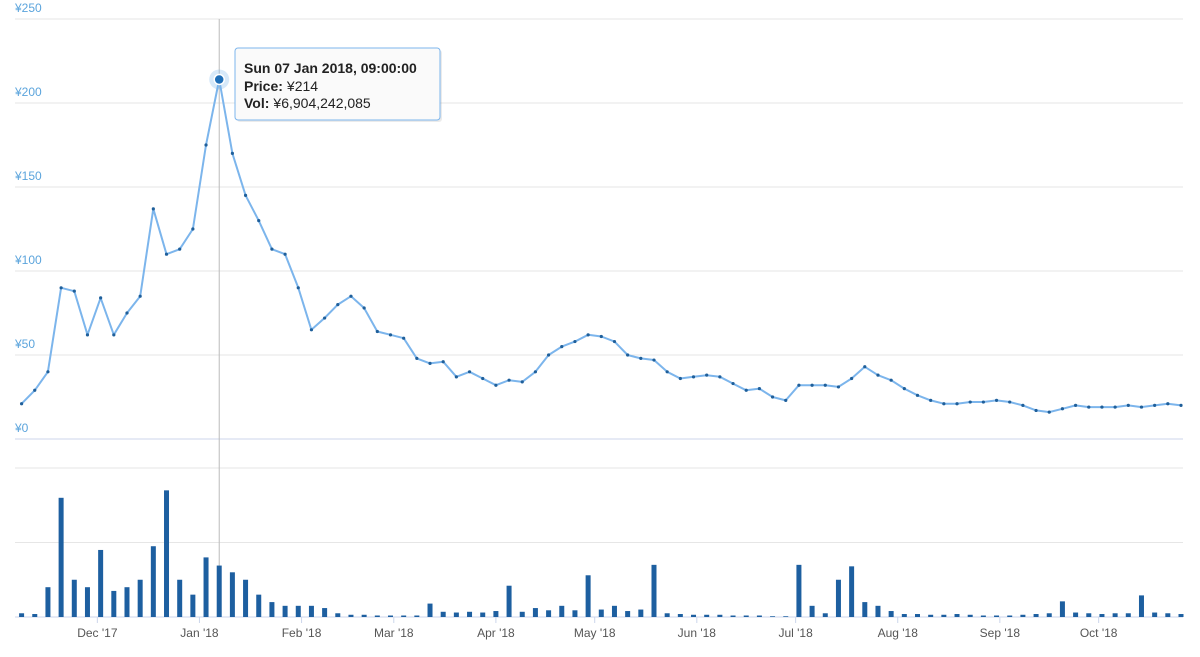 Image resolution: width=1200 pixels, height=657 pixels. I want to click on x-tick-label: Mar '18, so click(394, 633).